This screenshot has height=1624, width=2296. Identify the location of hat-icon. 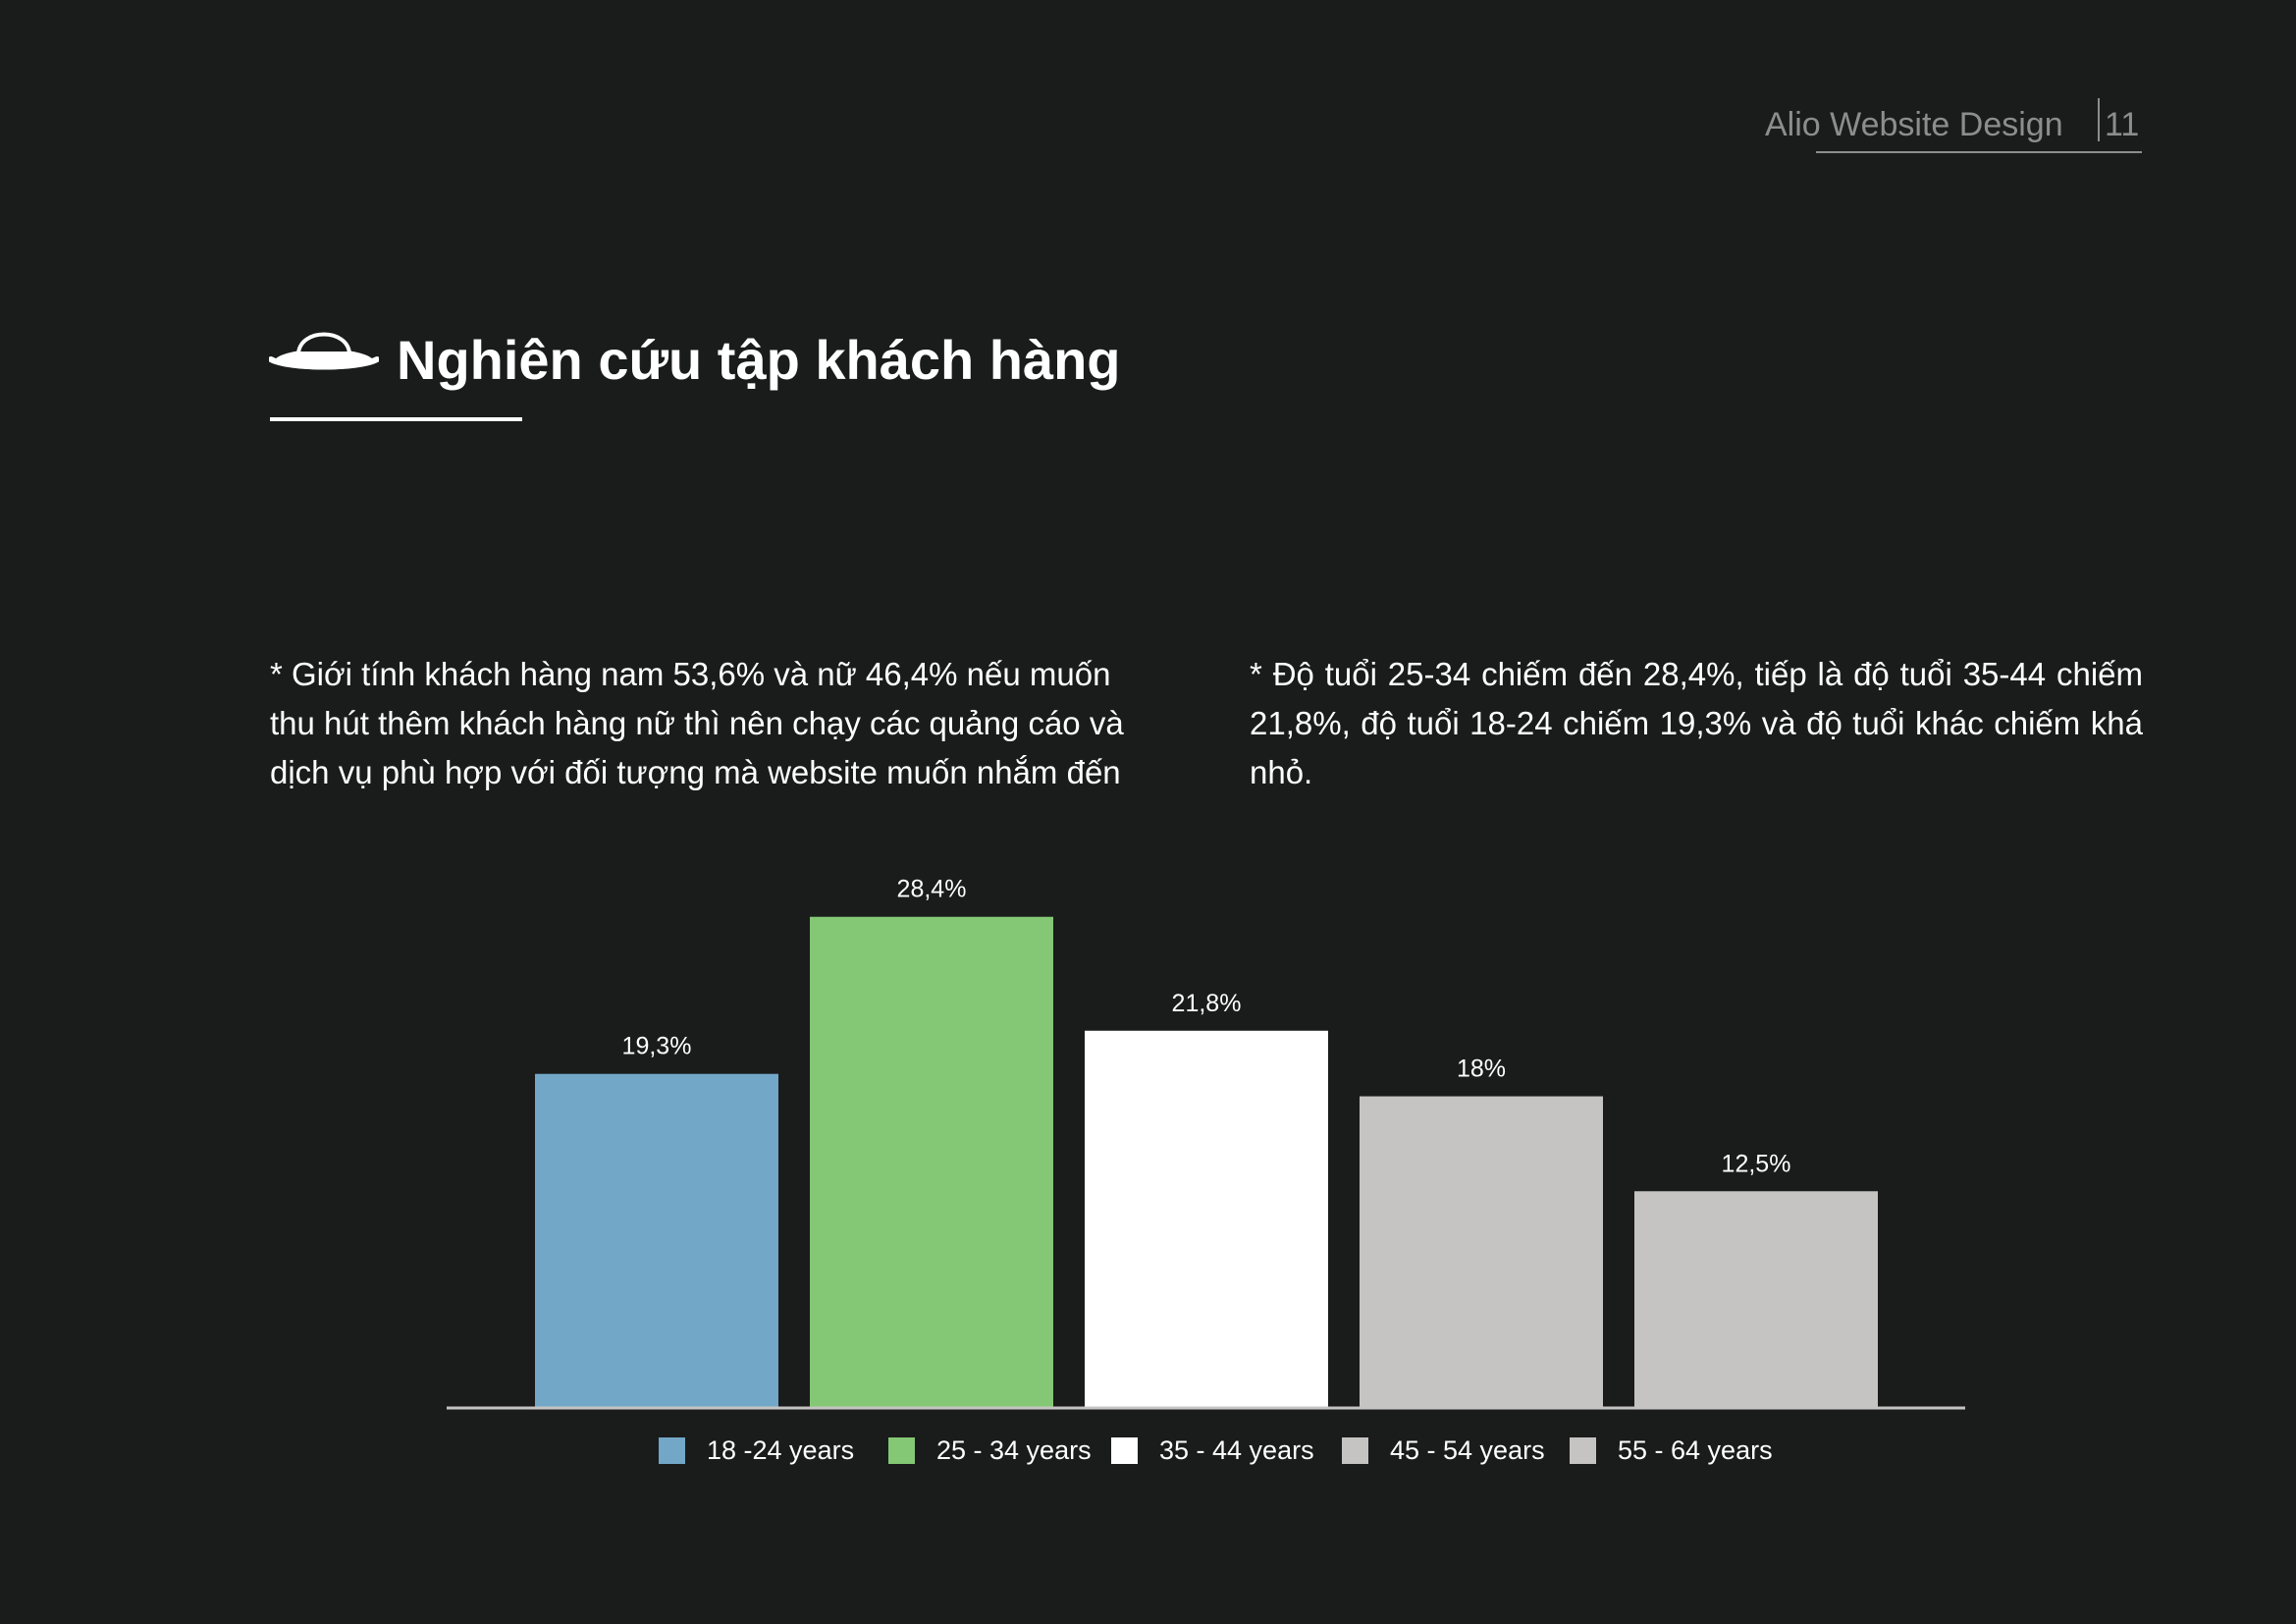
(324, 351).